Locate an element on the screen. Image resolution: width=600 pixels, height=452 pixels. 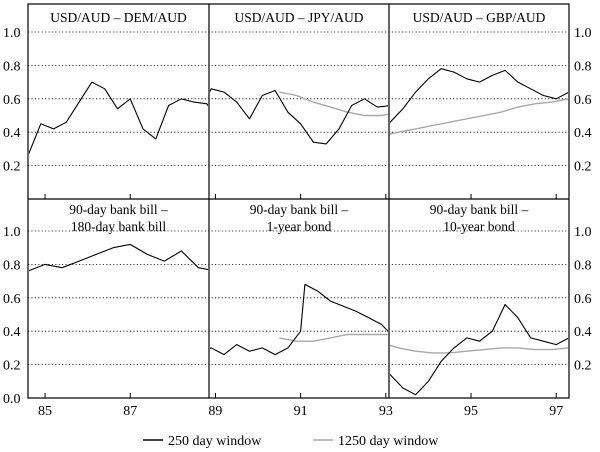
x-tick-label: 97 is located at coordinates (556, 411).